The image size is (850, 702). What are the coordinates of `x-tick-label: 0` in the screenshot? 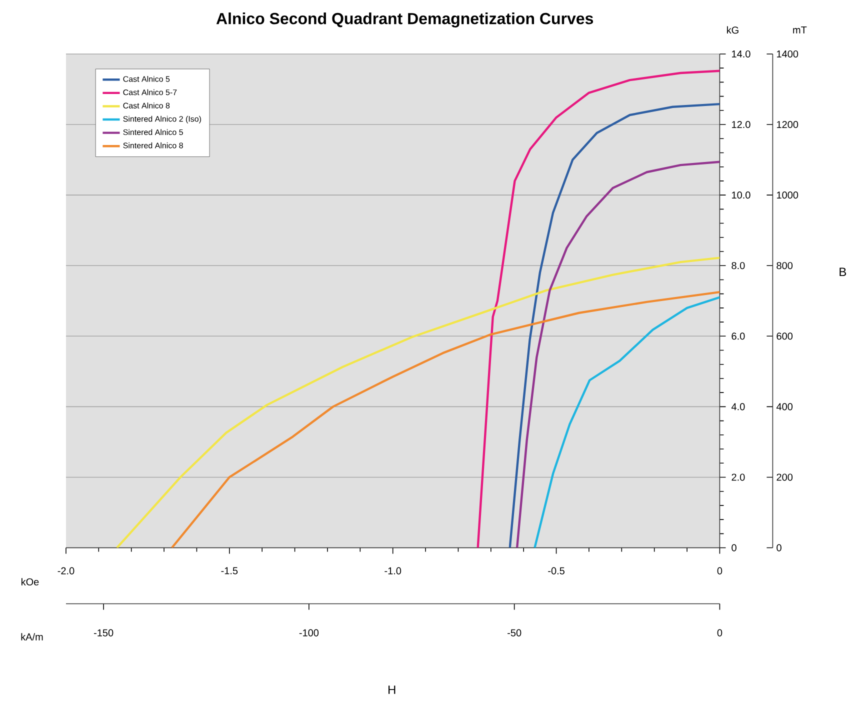 It's located at (719, 571).